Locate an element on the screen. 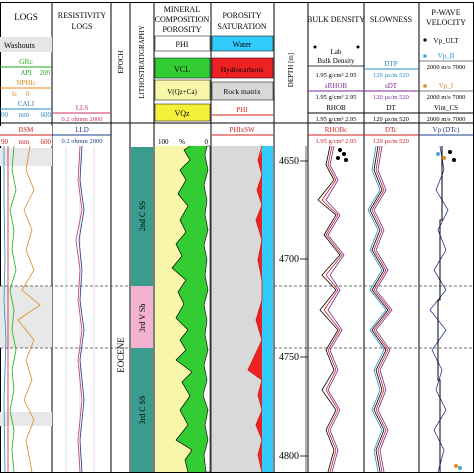 The width and height of the screenshot is (474, 474). depth-header: DEPTH [m] is located at coordinates (291, 70).